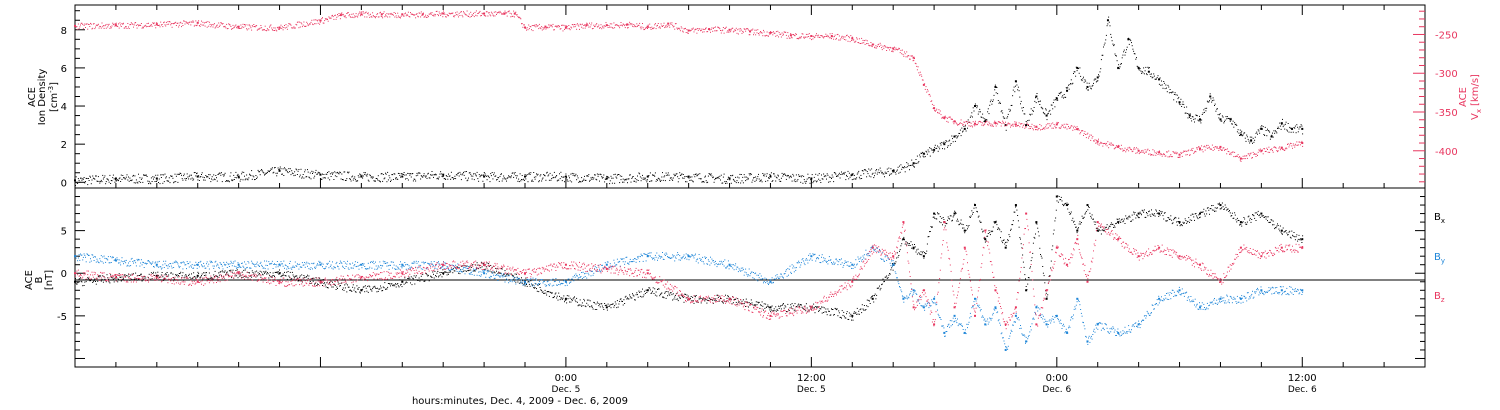 The width and height of the screenshot is (1500, 410). I want to click on top-left-label-line1: ACE, so click(32, 97).